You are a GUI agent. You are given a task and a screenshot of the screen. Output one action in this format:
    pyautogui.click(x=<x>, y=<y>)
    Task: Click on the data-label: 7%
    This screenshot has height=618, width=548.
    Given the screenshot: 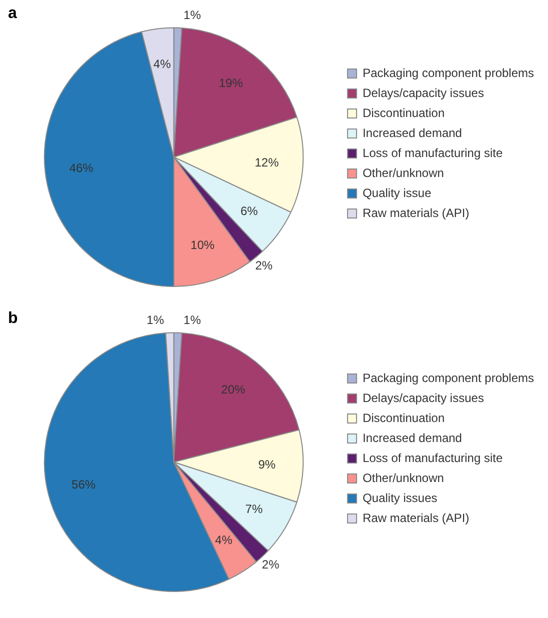 What is the action you would take?
    pyautogui.click(x=254, y=509)
    